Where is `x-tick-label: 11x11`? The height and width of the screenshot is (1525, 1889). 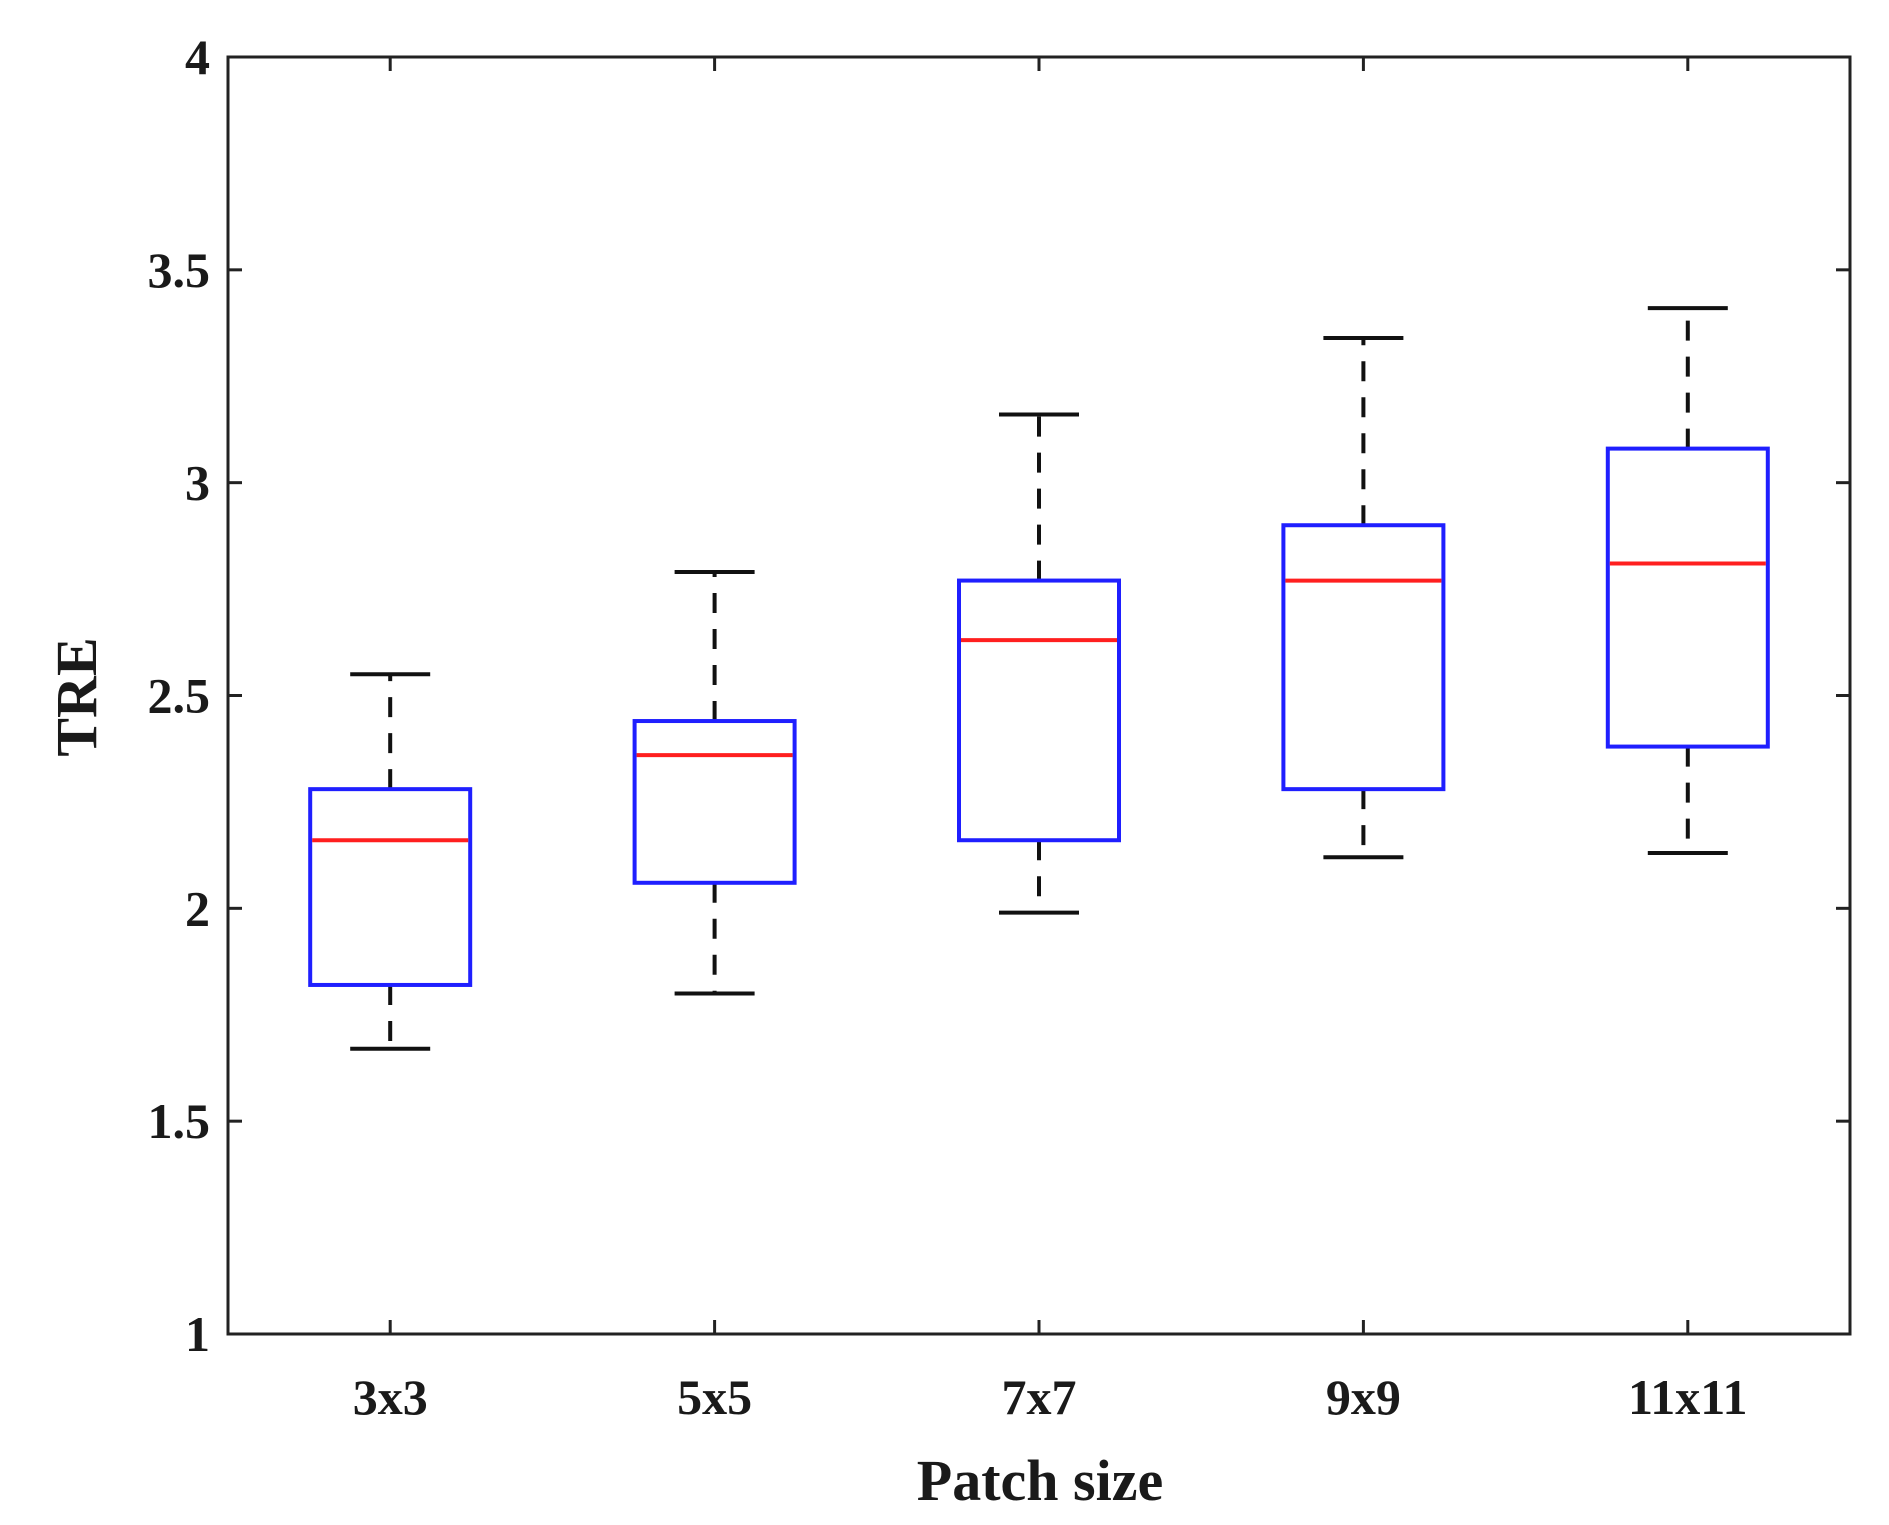
x-tick-label: 11x11 is located at coordinates (1687, 1397).